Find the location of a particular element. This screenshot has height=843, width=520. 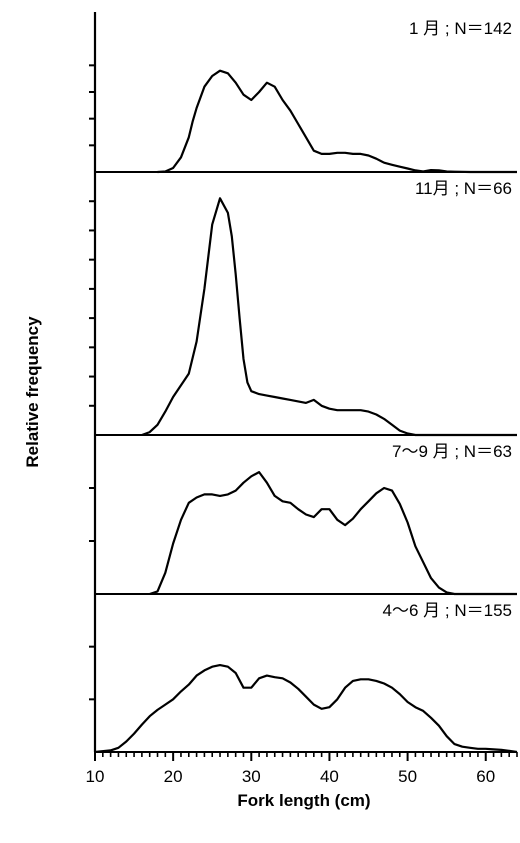

x-tick-label: 60 is located at coordinates (485, 776).